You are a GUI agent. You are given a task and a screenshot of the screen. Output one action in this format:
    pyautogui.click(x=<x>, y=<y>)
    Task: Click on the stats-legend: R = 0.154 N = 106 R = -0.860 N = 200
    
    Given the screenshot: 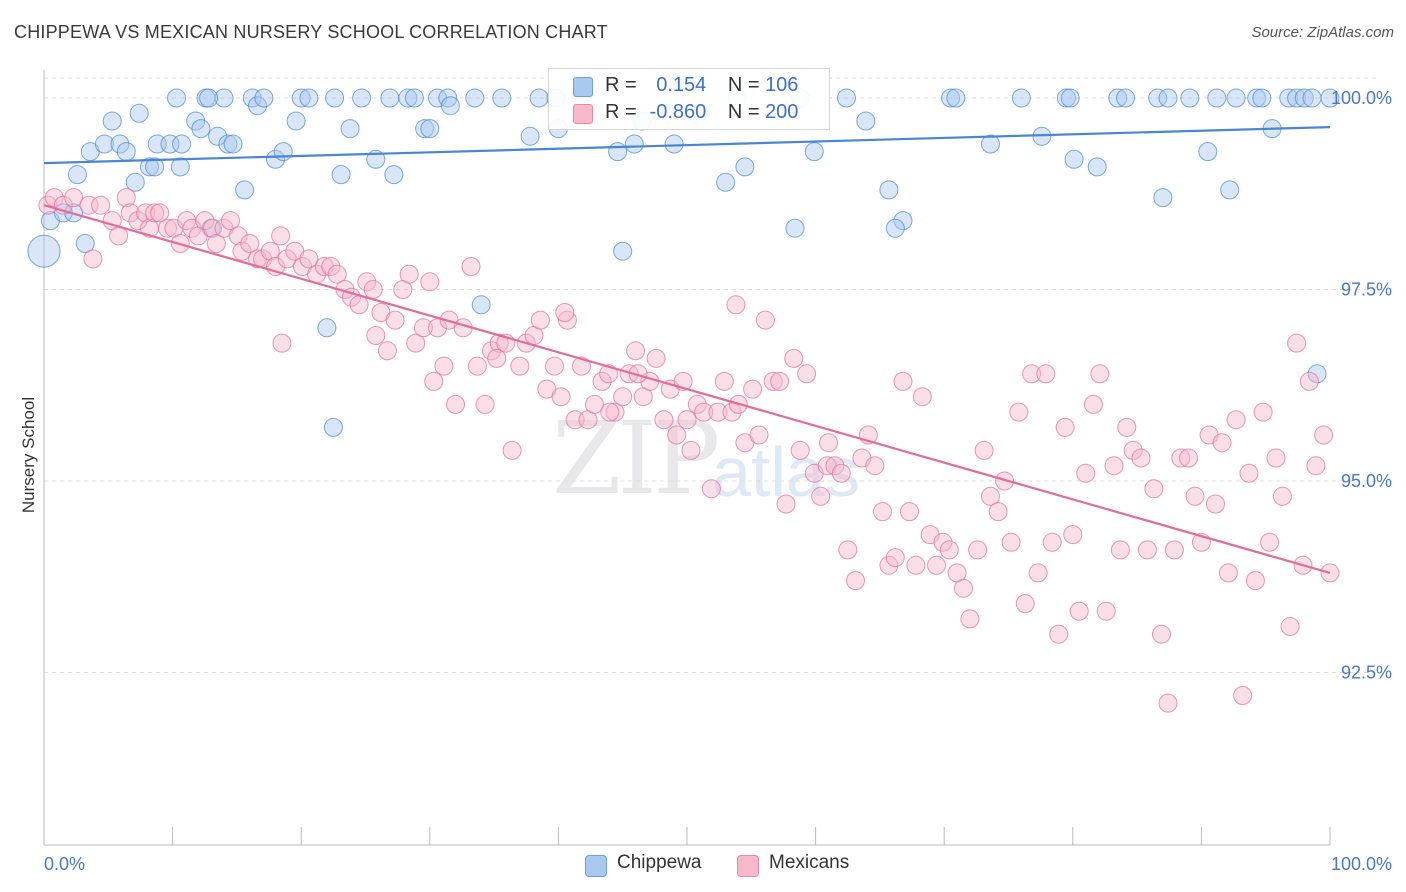 What is the action you would take?
    pyautogui.click(x=689, y=99)
    